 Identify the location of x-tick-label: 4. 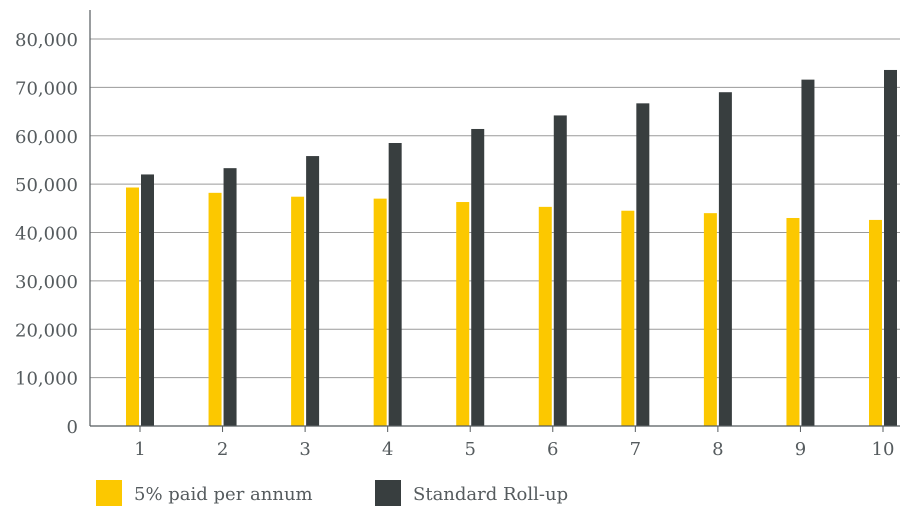
(387, 449).